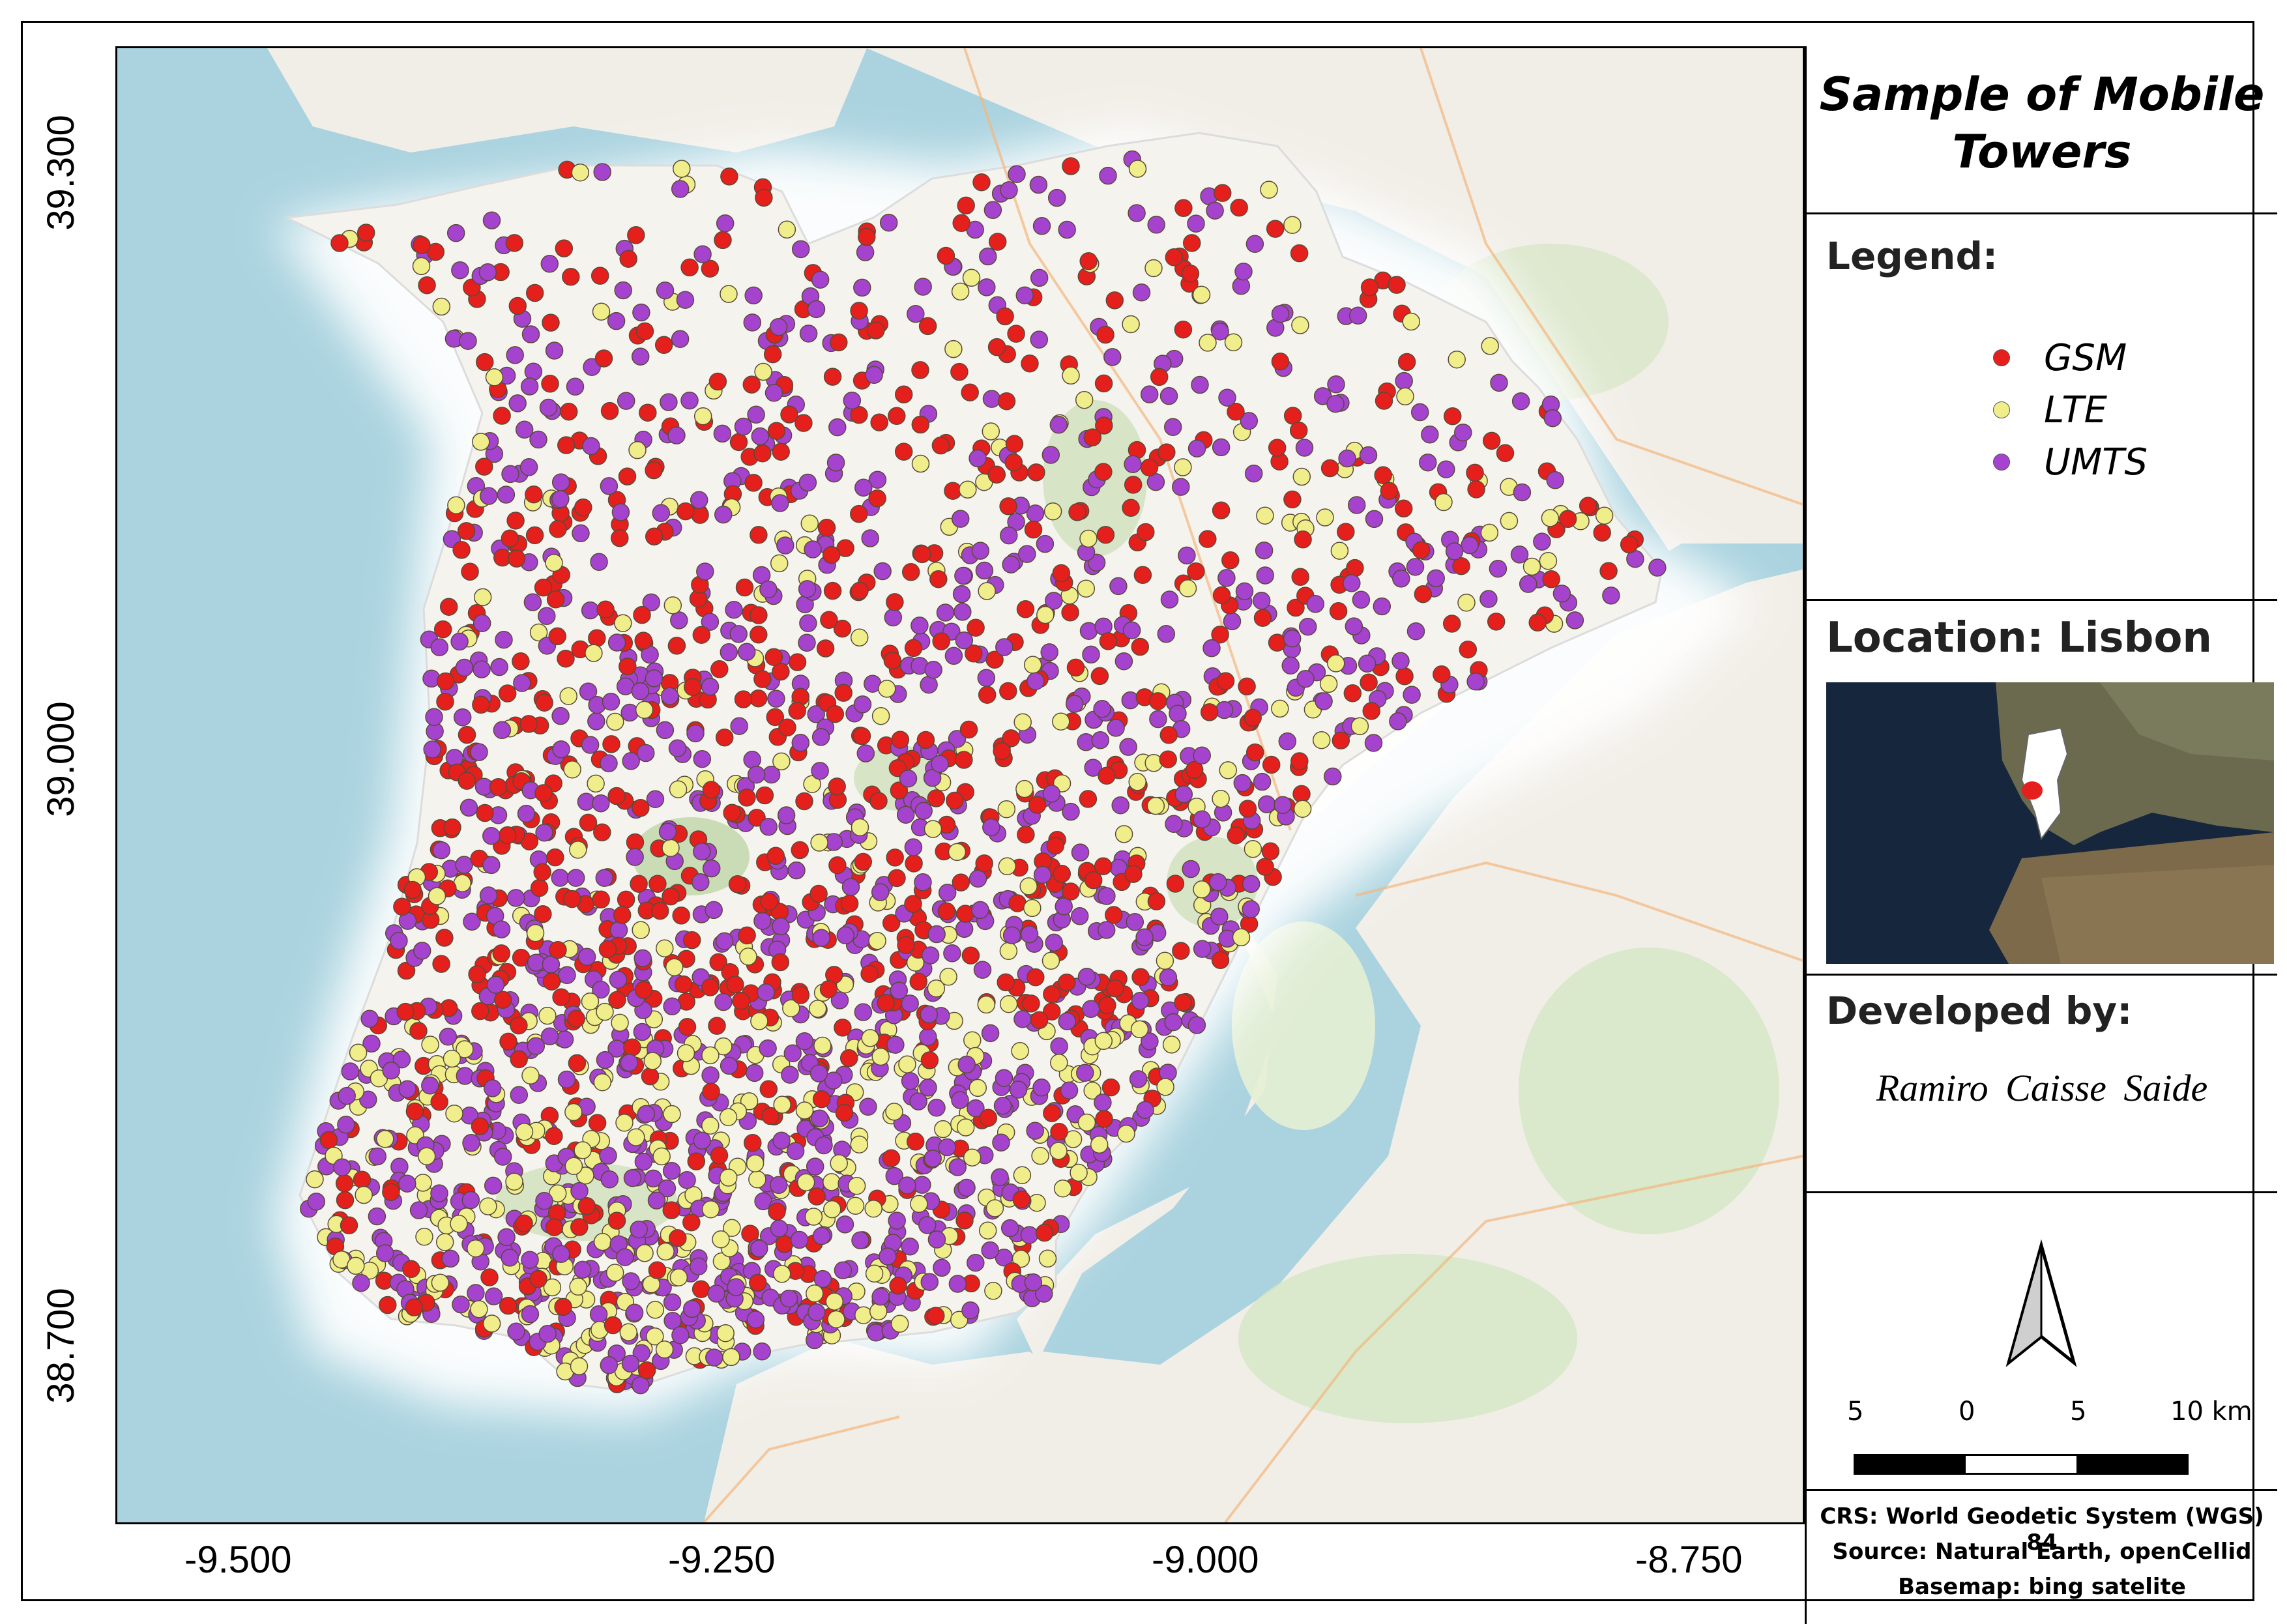 Image resolution: width=2287 pixels, height=1624 pixels. I want to click on location-heading: Location: Lisbon, so click(2019, 638).